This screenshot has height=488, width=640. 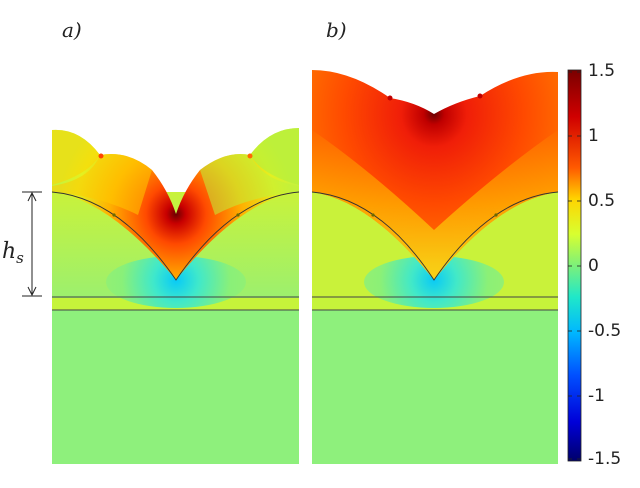 What do you see at coordinates (593, 136) in the screenshot?
I see `colorbar-tick-label: 1` at bounding box center [593, 136].